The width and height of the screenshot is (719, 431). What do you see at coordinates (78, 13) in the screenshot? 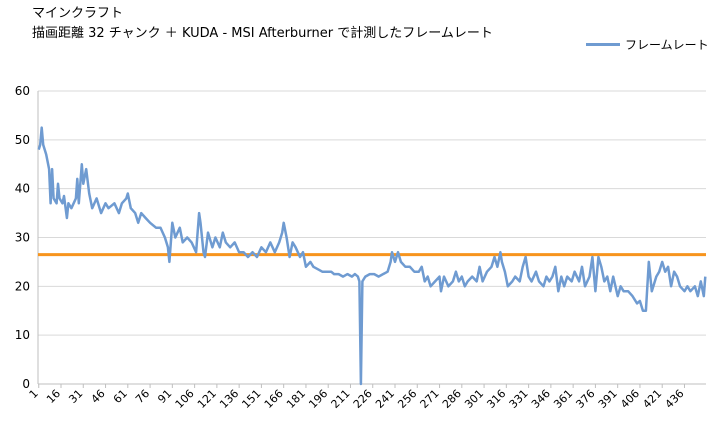
I see `chart-title-line-1: マインクラフト` at bounding box center [78, 13].